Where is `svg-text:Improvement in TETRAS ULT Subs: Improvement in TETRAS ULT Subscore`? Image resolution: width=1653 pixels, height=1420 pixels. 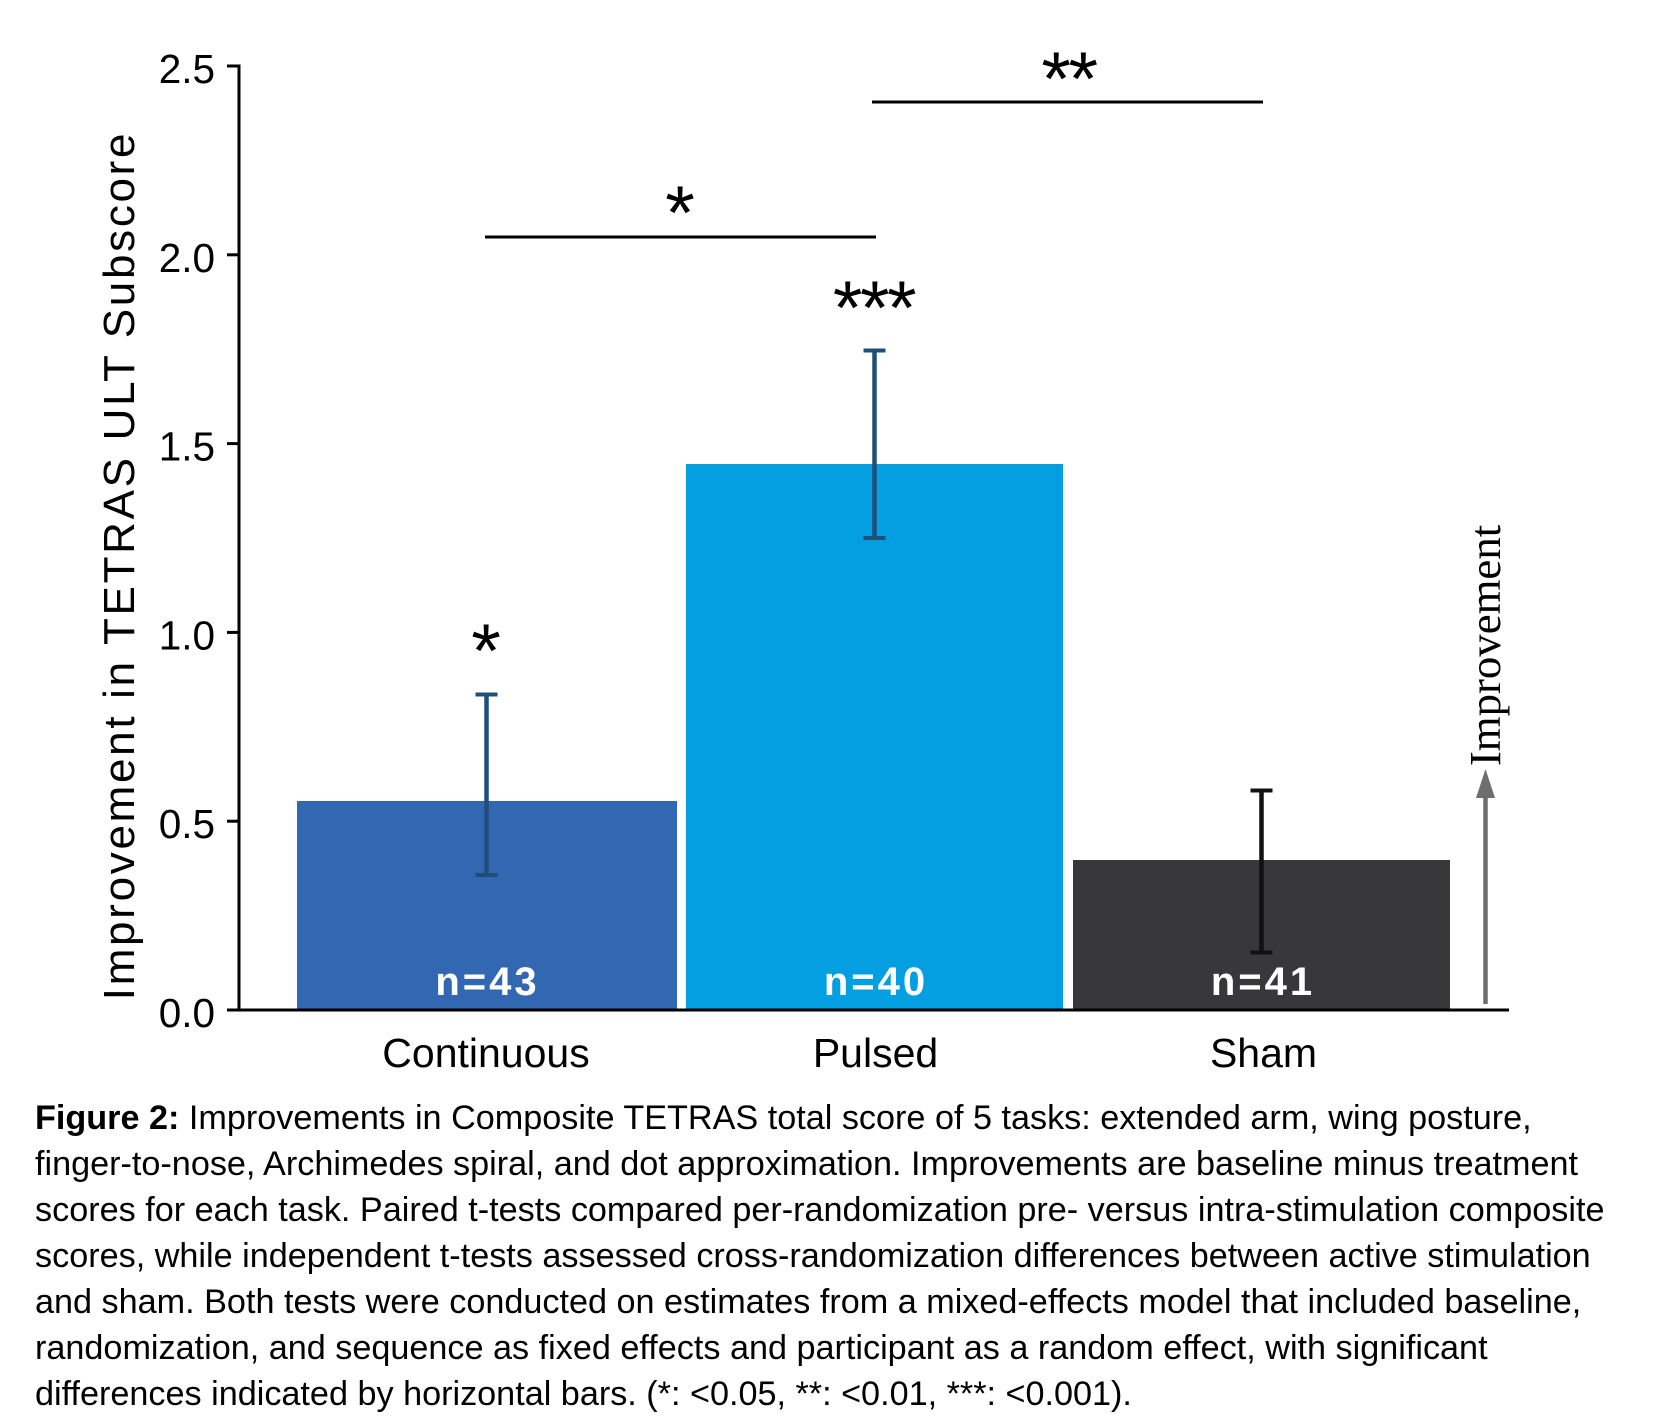 svg-text:Improvement in TETRAS ULT Subs: Improvement in TETRAS ULT Subscore is located at coordinates (119, 565).